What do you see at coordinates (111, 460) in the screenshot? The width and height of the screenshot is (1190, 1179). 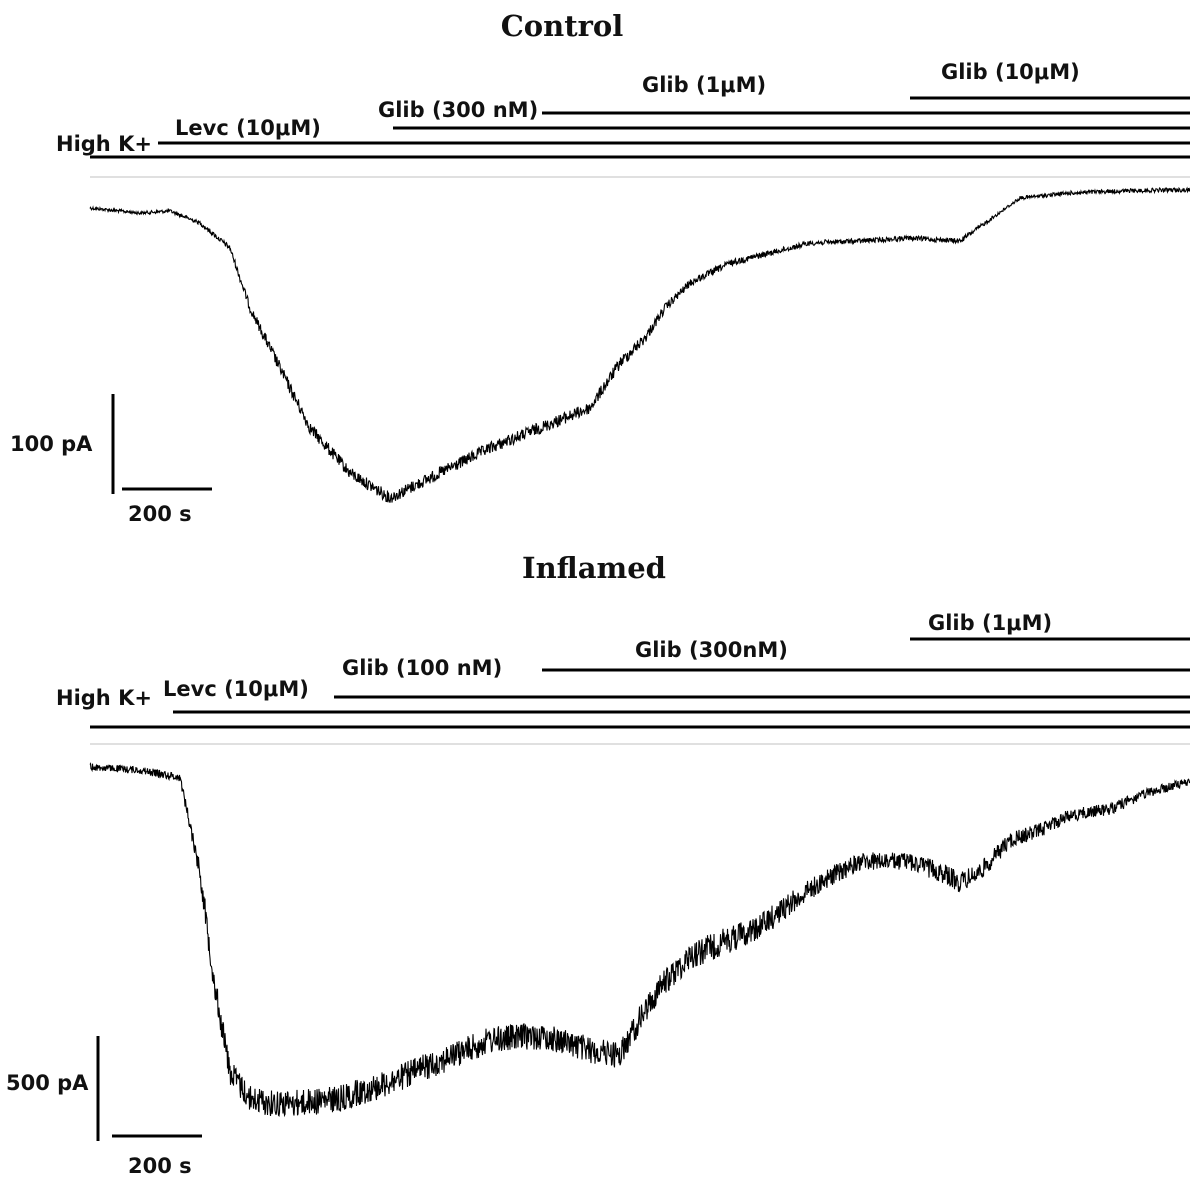 I see `control-scale-bar: 100 pA 200 s` at bounding box center [111, 460].